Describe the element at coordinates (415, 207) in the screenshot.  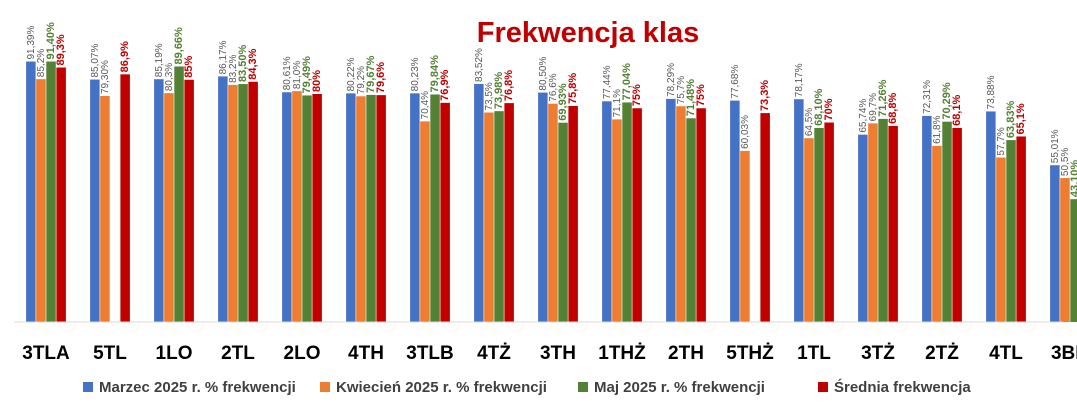
I see `bar-3TLB-s0` at that location.